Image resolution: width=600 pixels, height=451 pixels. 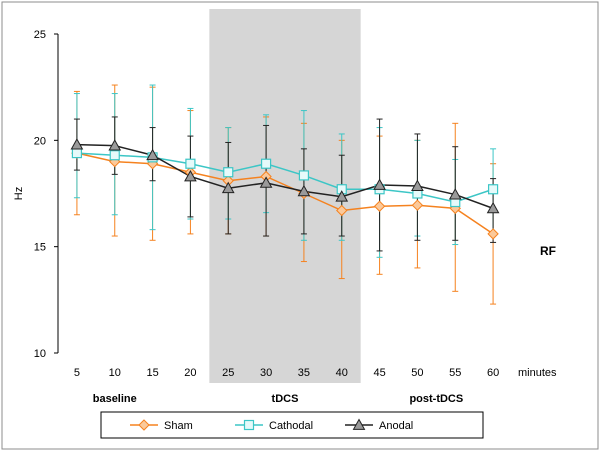 What do you see at coordinates (548, 251) in the screenshot?
I see `region-label-rf: RF` at bounding box center [548, 251].